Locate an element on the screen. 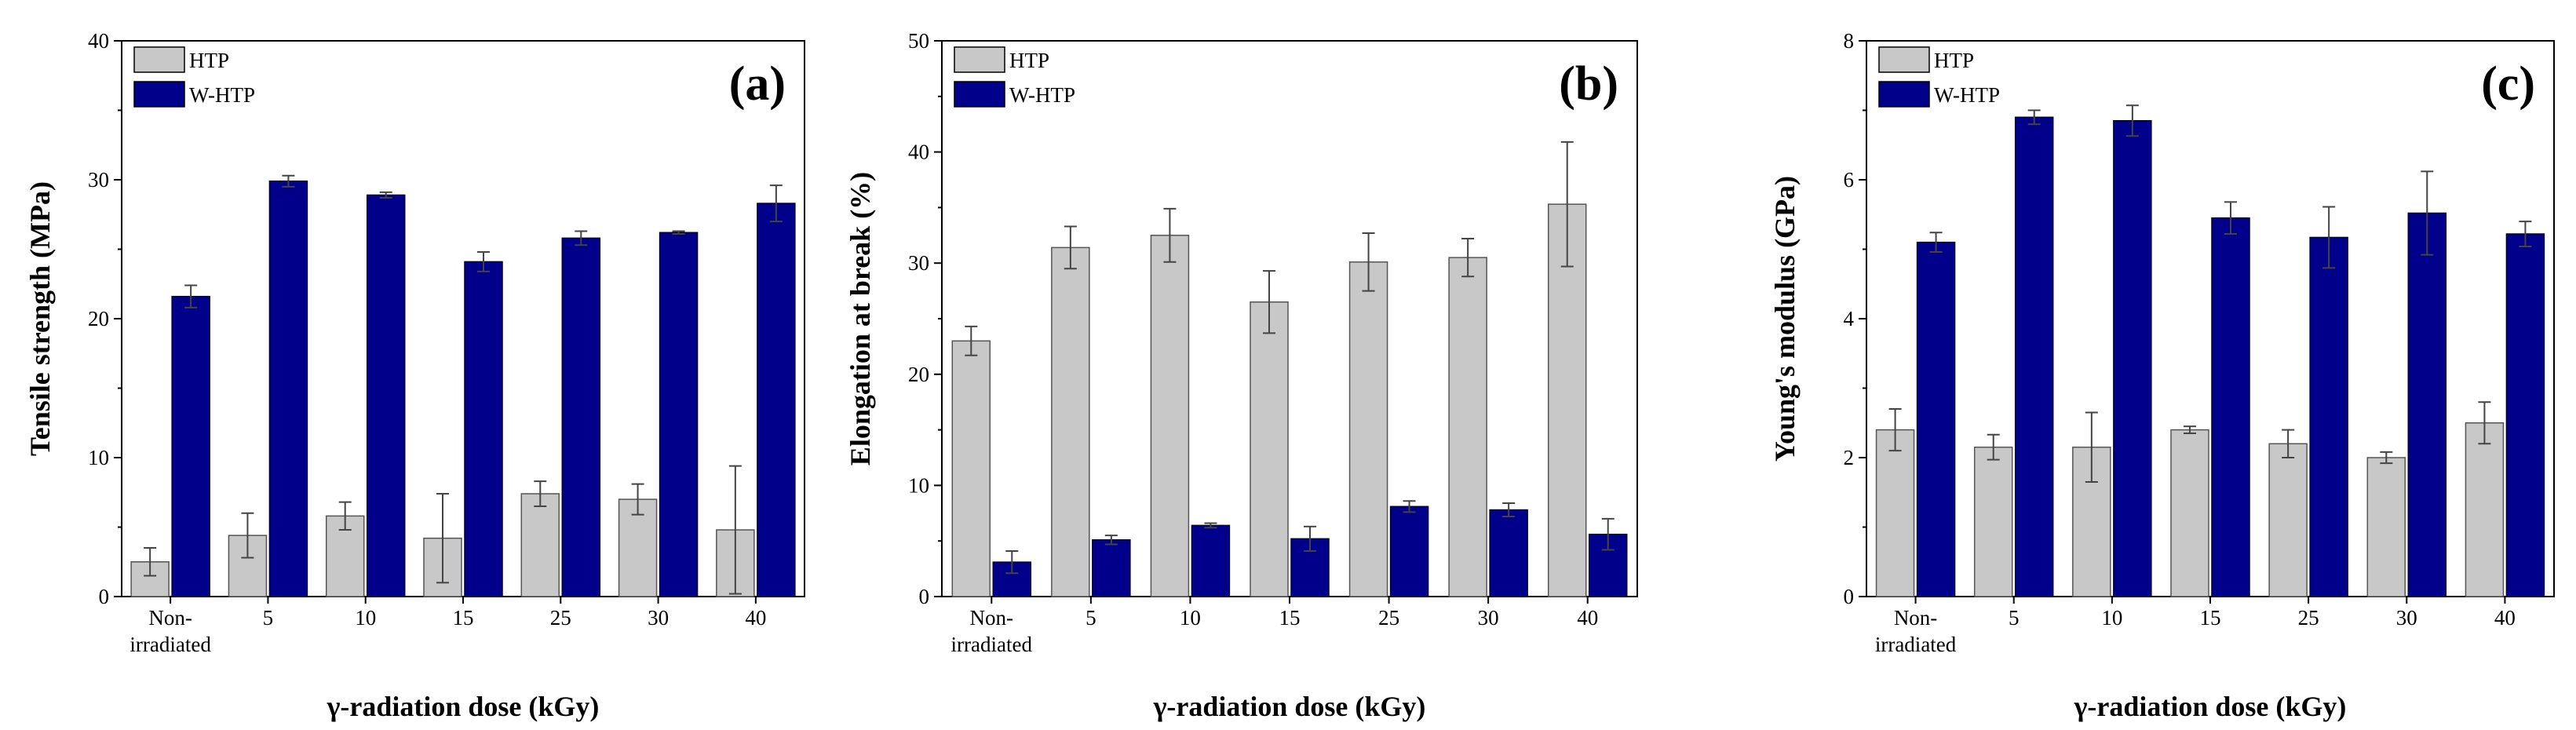 The image size is (2576, 730). panel-label: (c) is located at coordinates (2508, 84).